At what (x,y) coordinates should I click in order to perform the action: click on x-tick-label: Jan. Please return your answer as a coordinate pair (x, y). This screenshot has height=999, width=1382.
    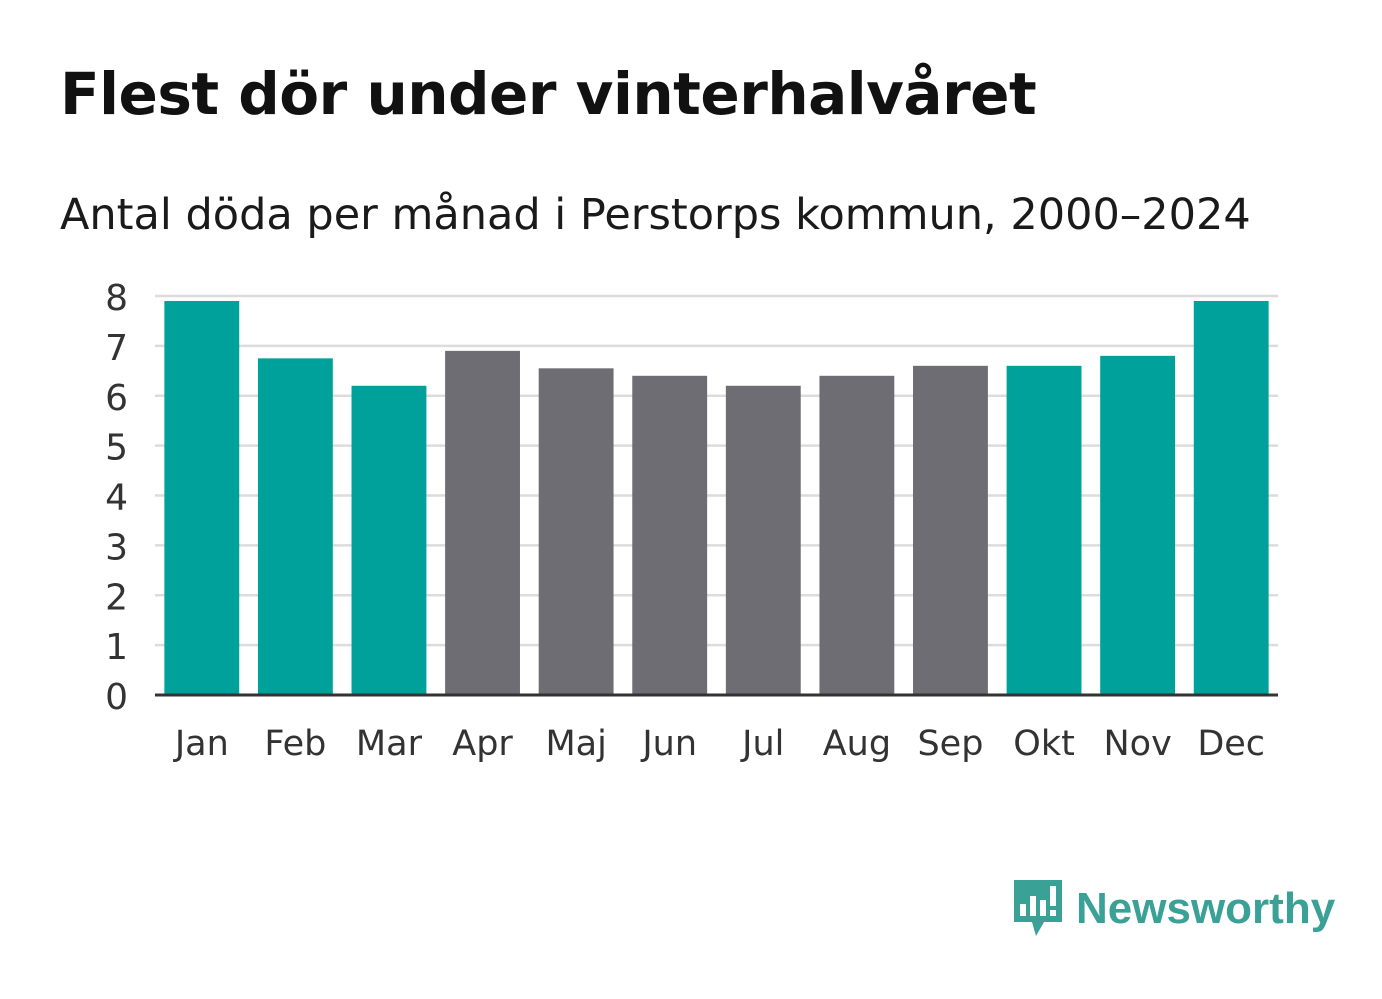
    Looking at the image, I should click on (201, 744).